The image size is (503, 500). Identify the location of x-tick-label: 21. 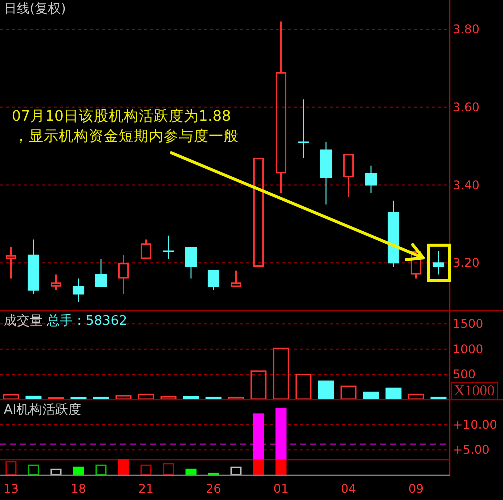
(146, 489).